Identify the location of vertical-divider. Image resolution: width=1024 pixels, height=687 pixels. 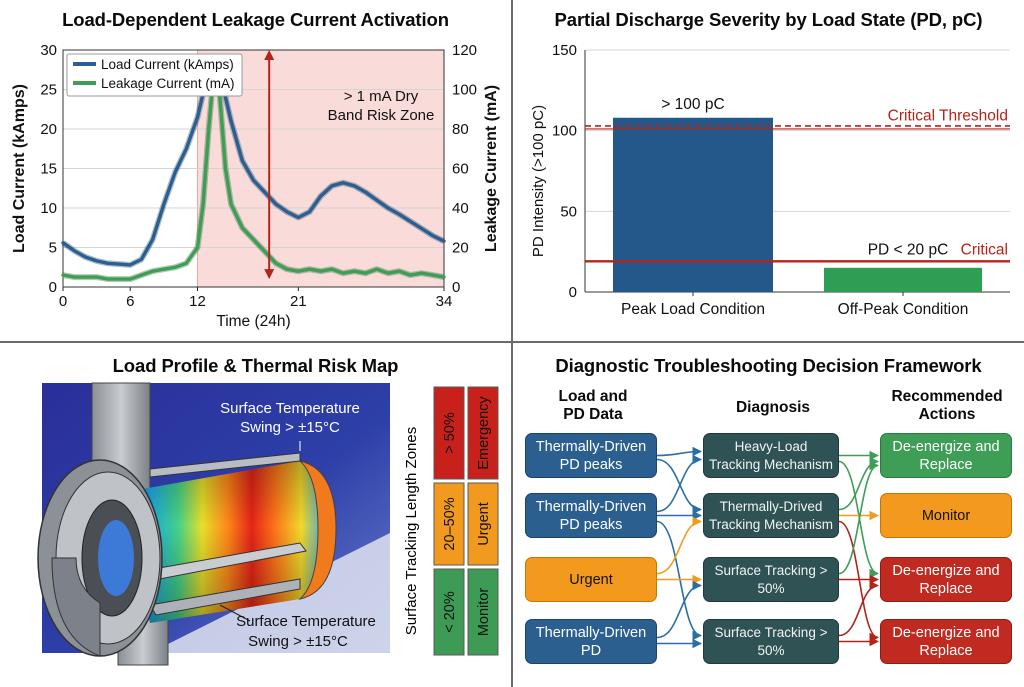
(512, 343).